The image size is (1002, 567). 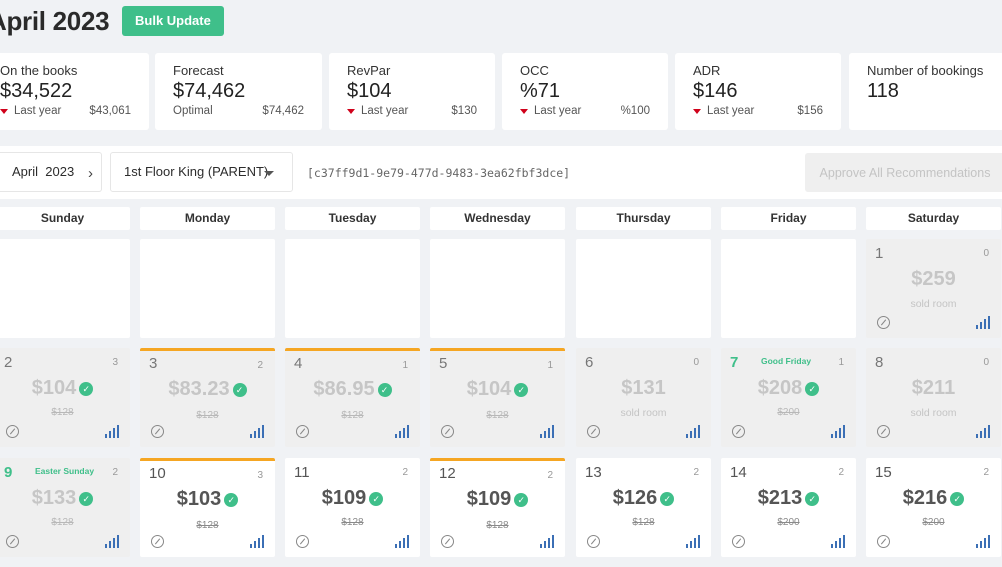 I want to click on holiday-label: Easter Sunday, so click(x=65, y=471).